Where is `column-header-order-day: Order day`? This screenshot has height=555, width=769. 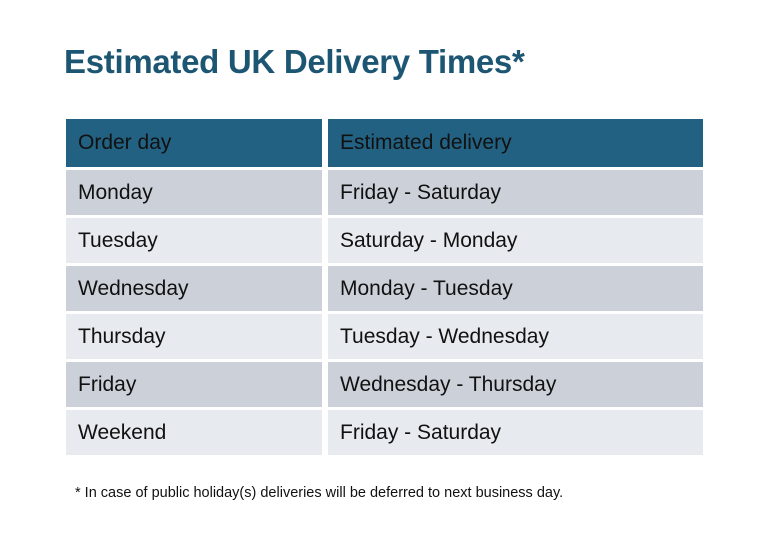
column-header-order-day: Order day is located at coordinates (194, 143).